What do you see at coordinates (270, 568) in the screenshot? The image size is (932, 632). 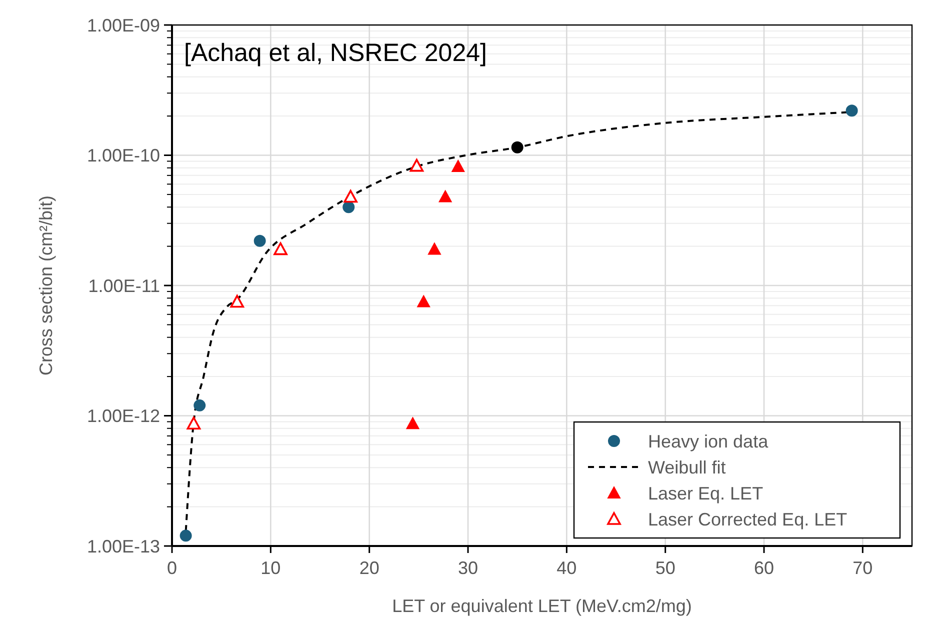 I see `x-tick-label: 10` at bounding box center [270, 568].